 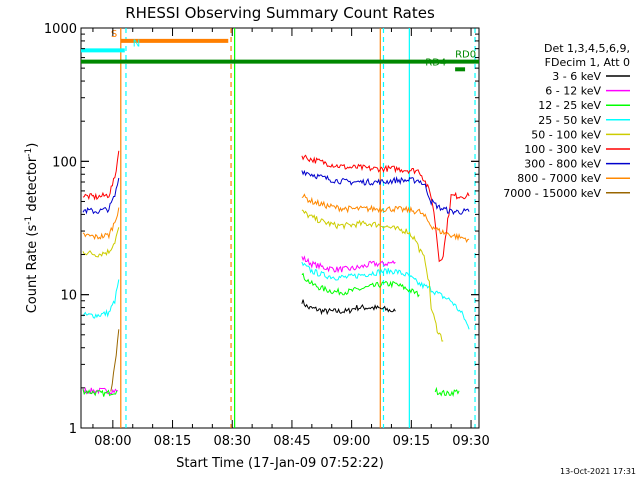 What do you see at coordinates (32, 186) in the screenshot?
I see `y-axis-title-mid: detector` at bounding box center [32, 186].